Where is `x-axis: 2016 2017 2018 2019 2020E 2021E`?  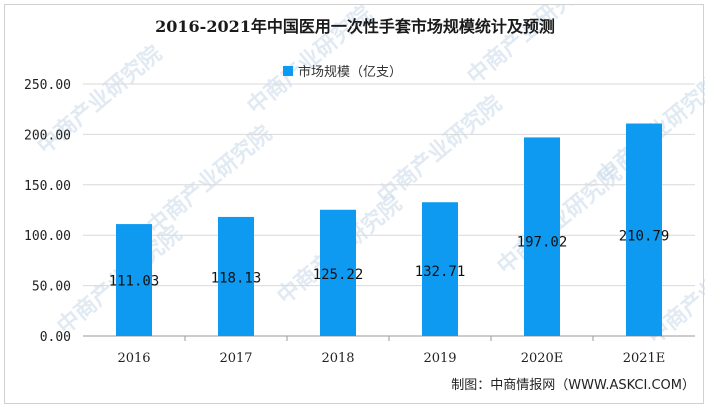 x-axis: 2016 2017 2018 2019 2020E 2021E is located at coordinates (391, 351).